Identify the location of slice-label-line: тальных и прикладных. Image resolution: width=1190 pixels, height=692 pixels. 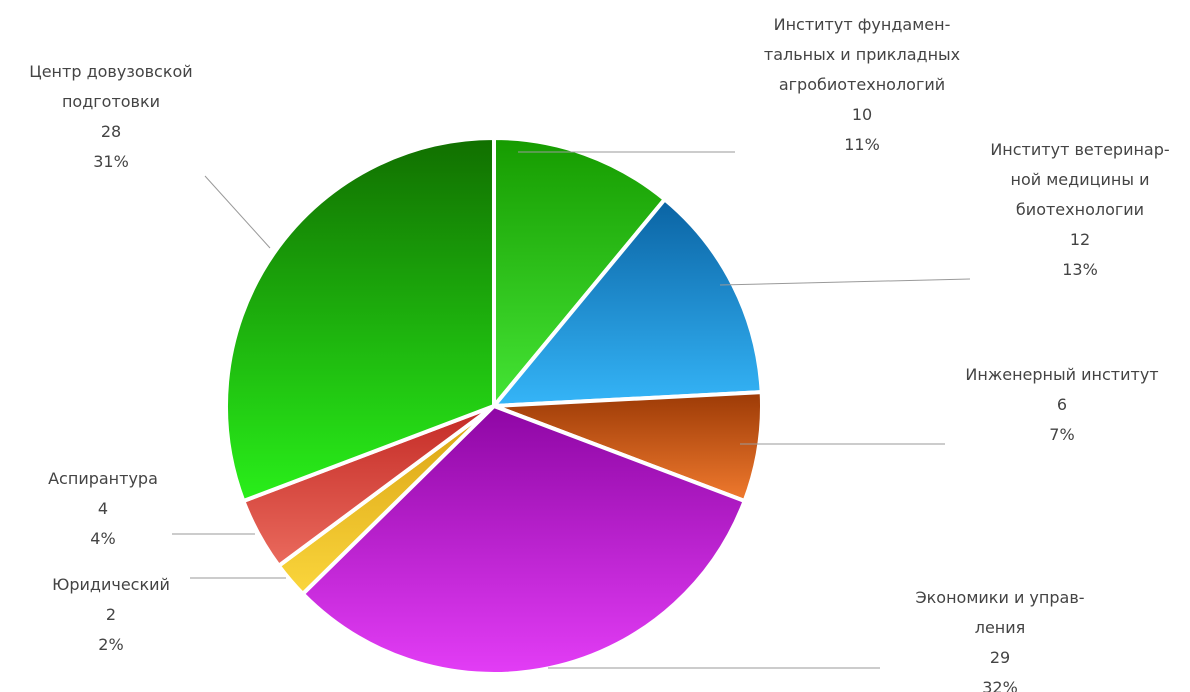
(862, 54).